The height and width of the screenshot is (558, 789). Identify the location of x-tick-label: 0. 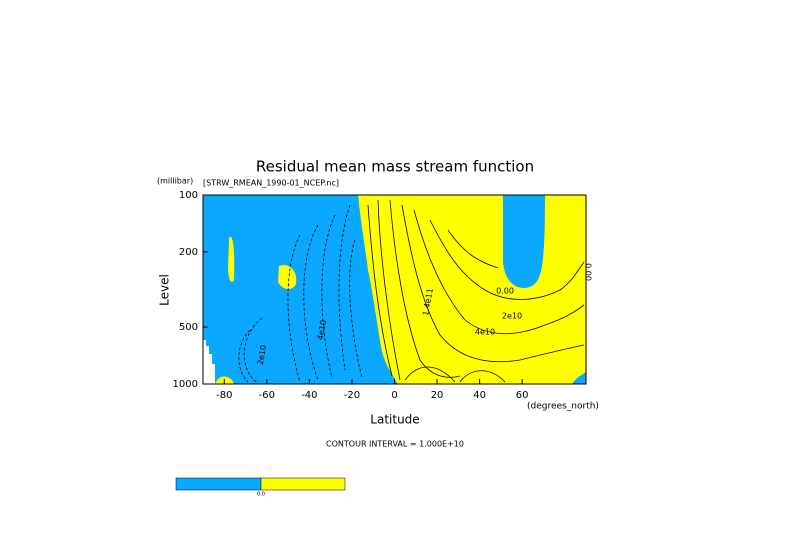
(394, 395).